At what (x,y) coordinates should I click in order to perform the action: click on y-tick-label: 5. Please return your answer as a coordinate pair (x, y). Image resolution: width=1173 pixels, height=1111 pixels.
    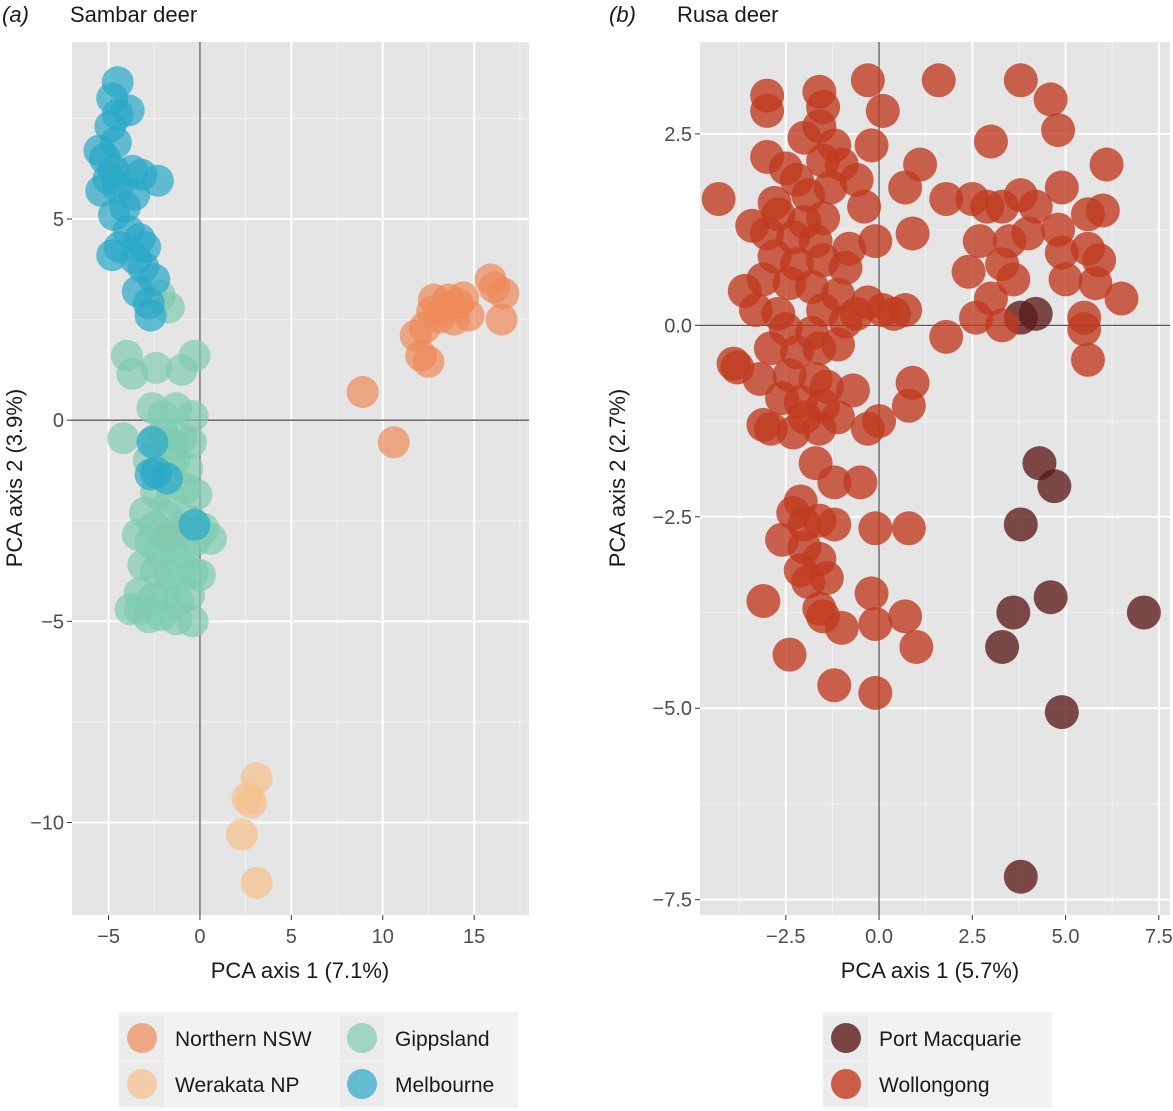
    Looking at the image, I should click on (58, 220).